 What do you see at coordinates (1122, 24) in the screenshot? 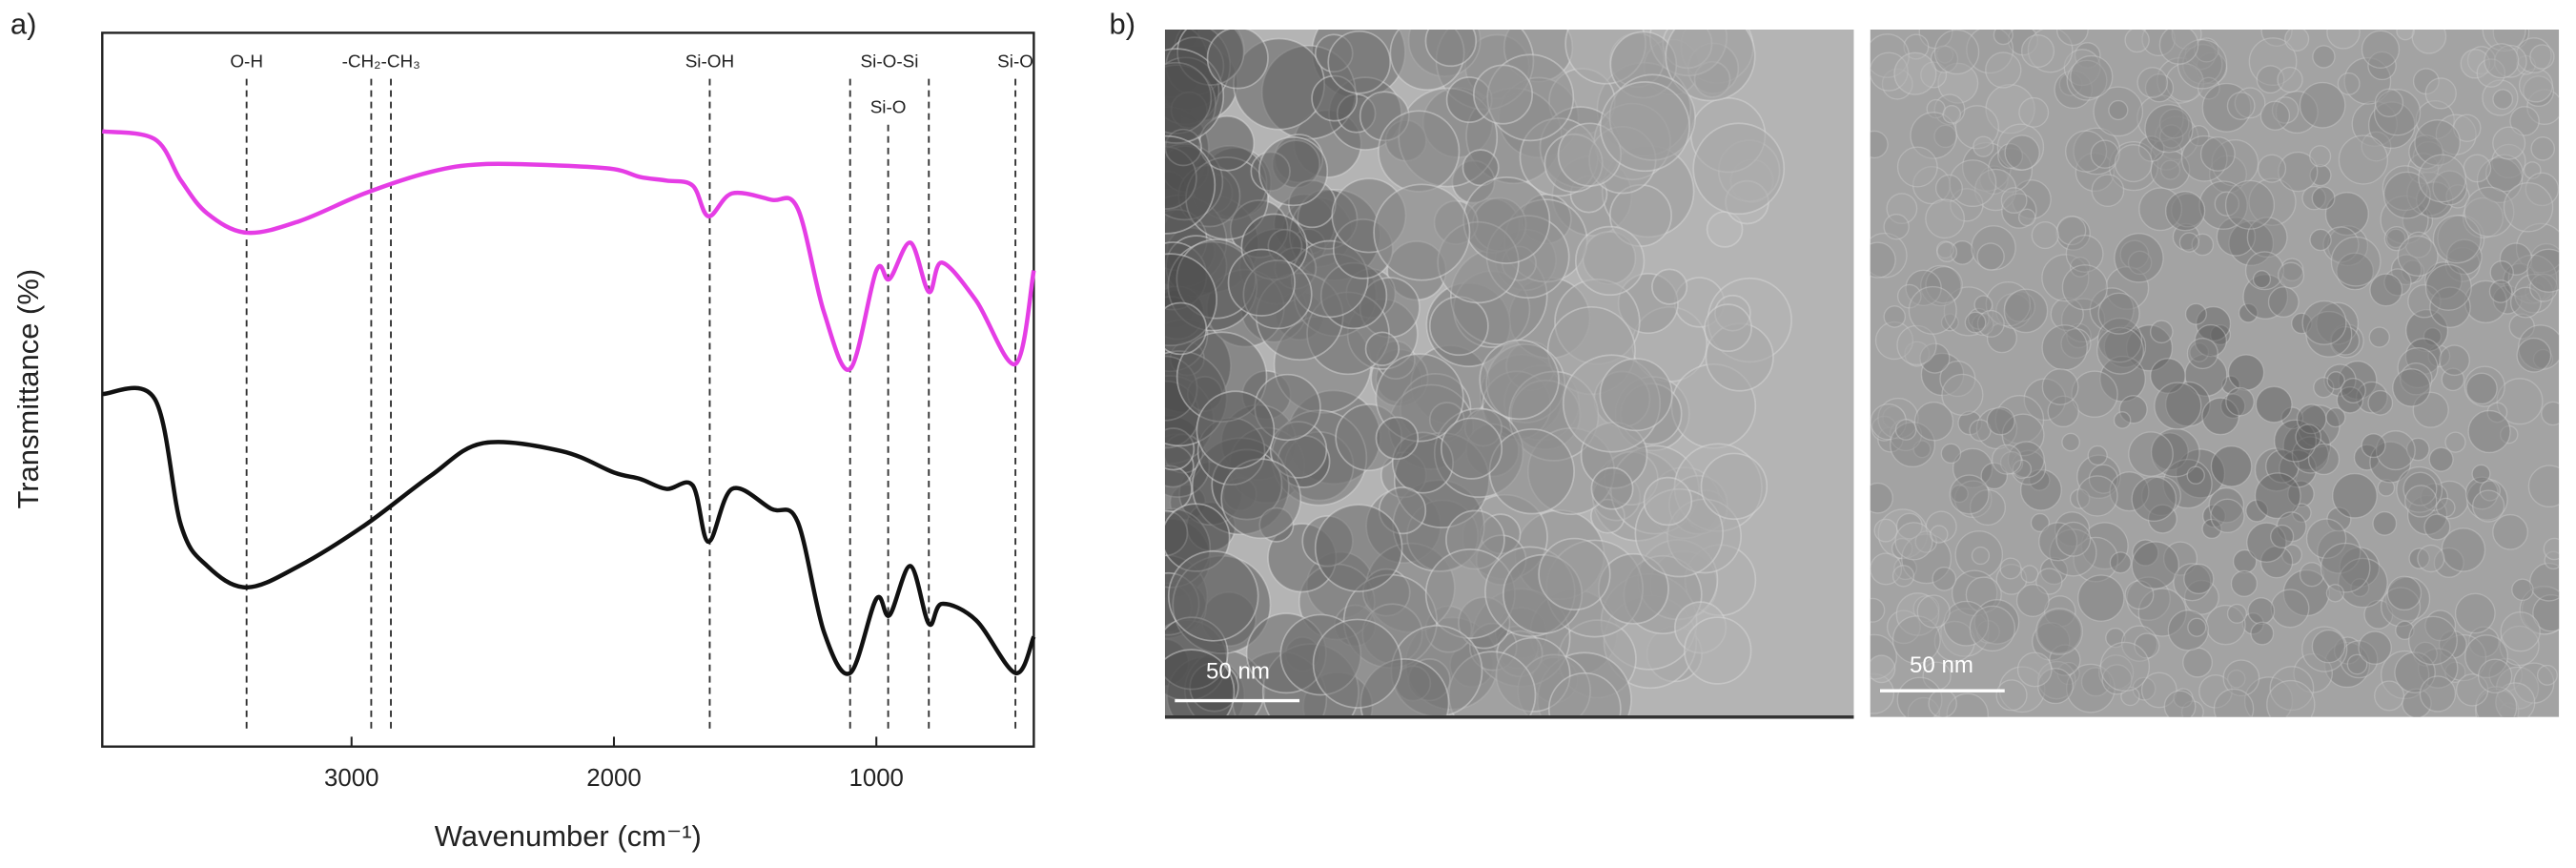
I see `panel-label: b)` at bounding box center [1122, 24].